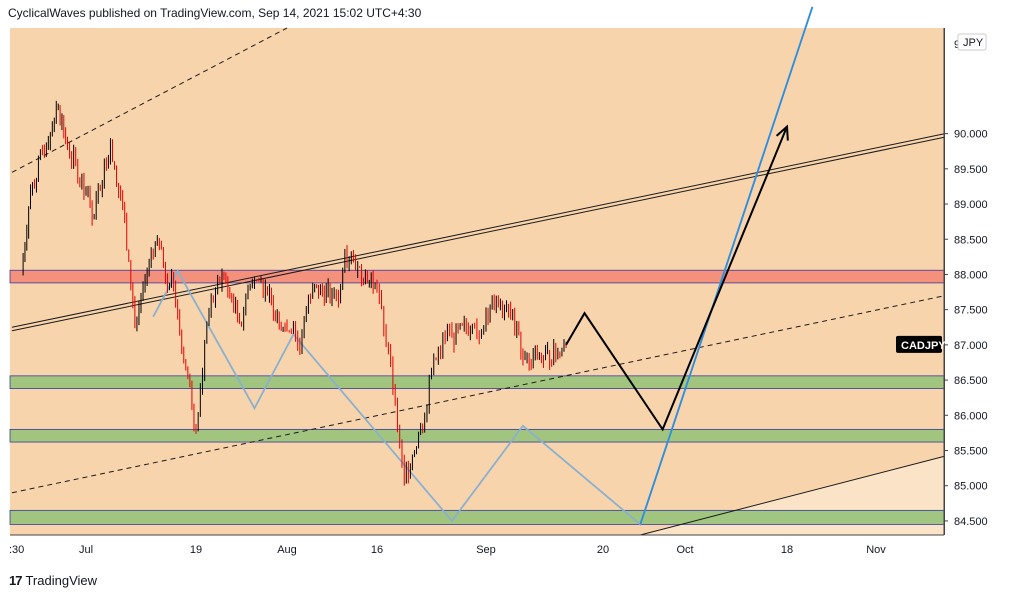  Describe the element at coordinates (971, 170) in the screenshot. I see `y-tick-label: 89.500` at that location.